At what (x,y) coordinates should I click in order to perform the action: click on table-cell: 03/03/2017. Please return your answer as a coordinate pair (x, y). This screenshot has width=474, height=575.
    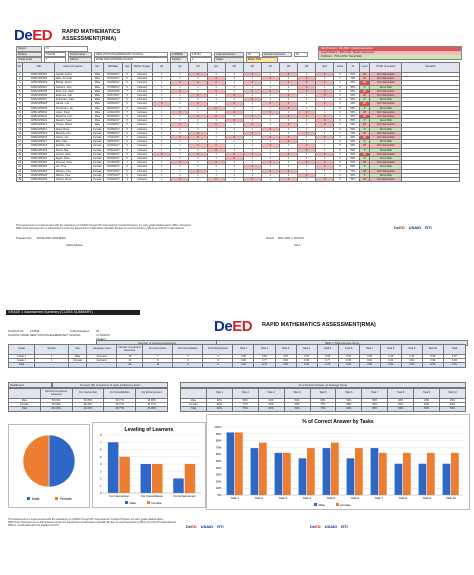
    Looking at the image, I should click on (113, 167).